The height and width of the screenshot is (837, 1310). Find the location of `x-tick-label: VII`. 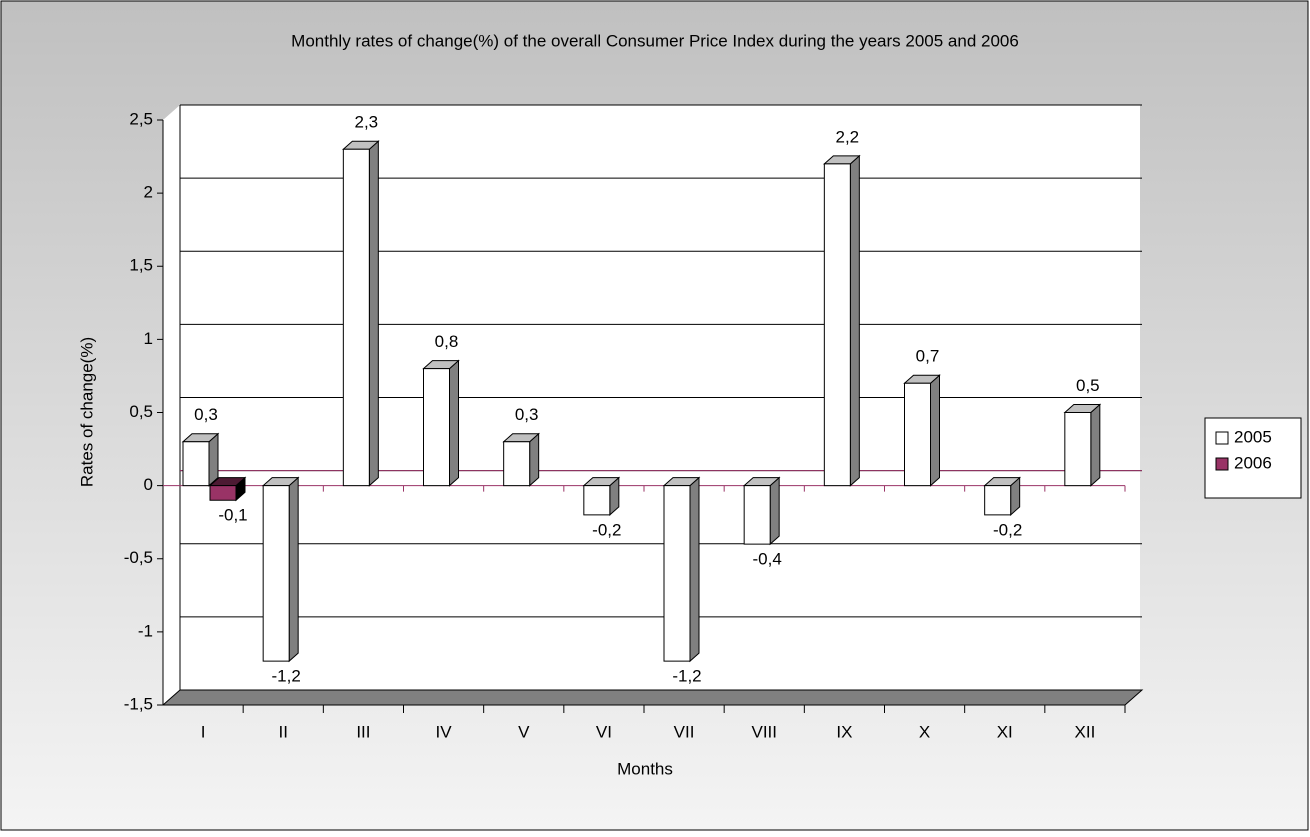

x-tick-label: VII is located at coordinates (684, 731).